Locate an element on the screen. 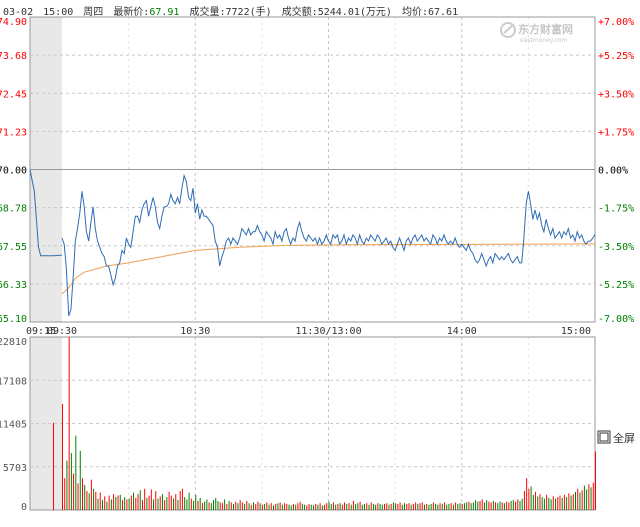 The image size is (640, 527). pct-tick-label: +3.50% is located at coordinates (616, 94).